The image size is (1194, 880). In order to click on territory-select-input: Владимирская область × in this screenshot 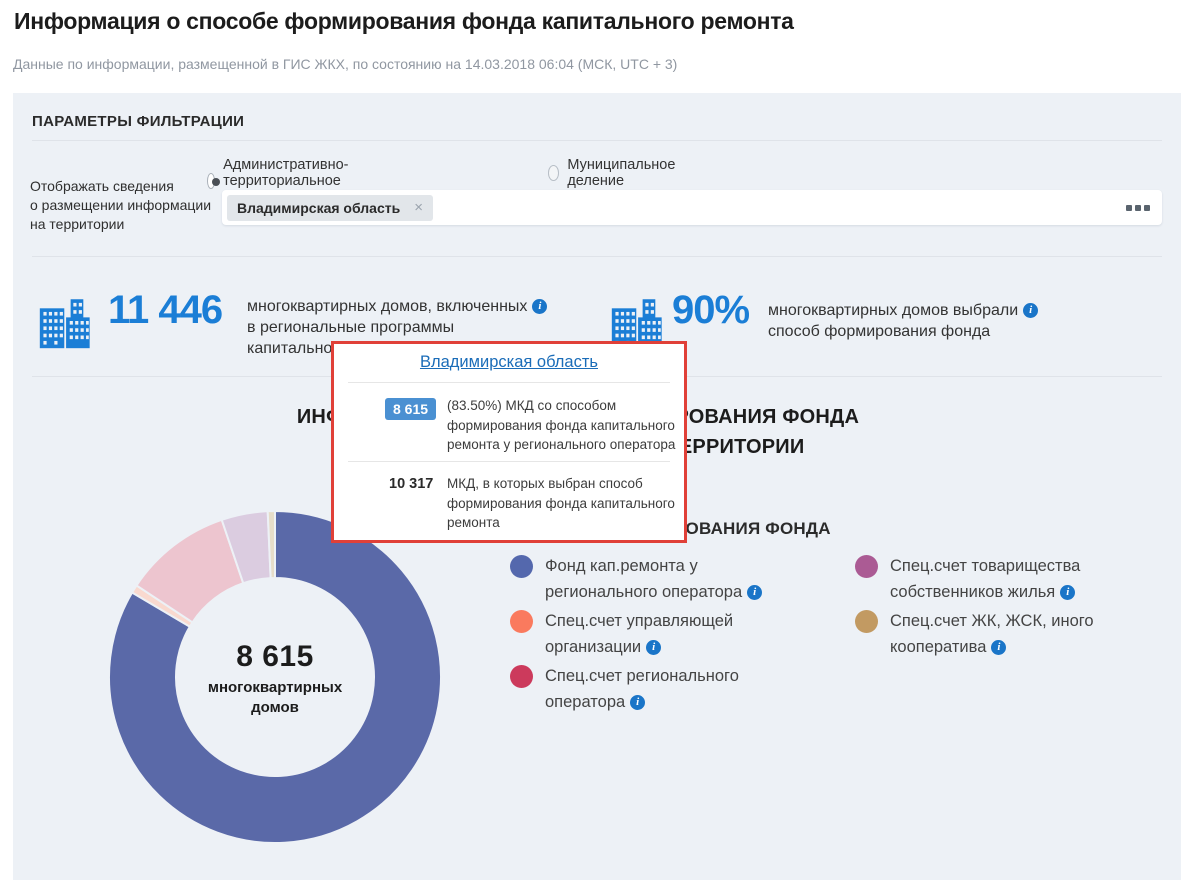, I will do `click(692, 207)`.